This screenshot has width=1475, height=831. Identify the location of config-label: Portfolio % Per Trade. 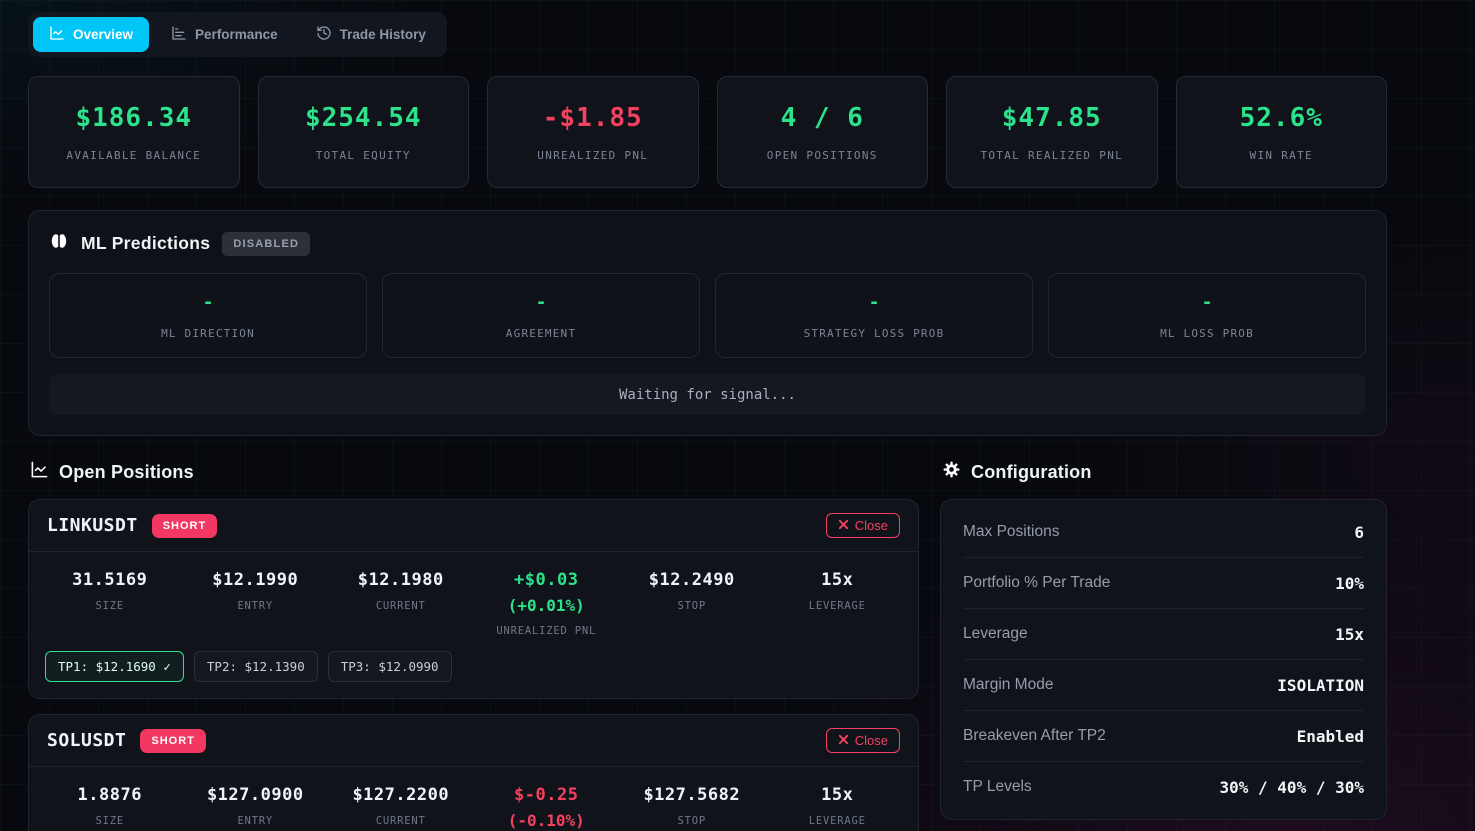
(1037, 582).